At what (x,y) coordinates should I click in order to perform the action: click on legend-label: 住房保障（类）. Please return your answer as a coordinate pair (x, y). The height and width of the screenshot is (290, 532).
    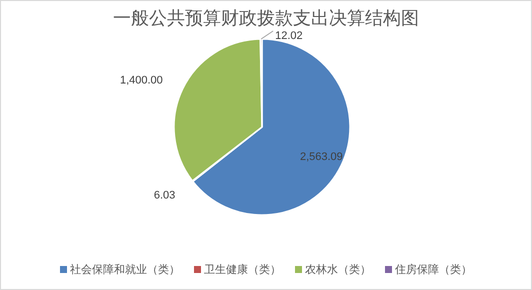
    Looking at the image, I should click on (433, 269).